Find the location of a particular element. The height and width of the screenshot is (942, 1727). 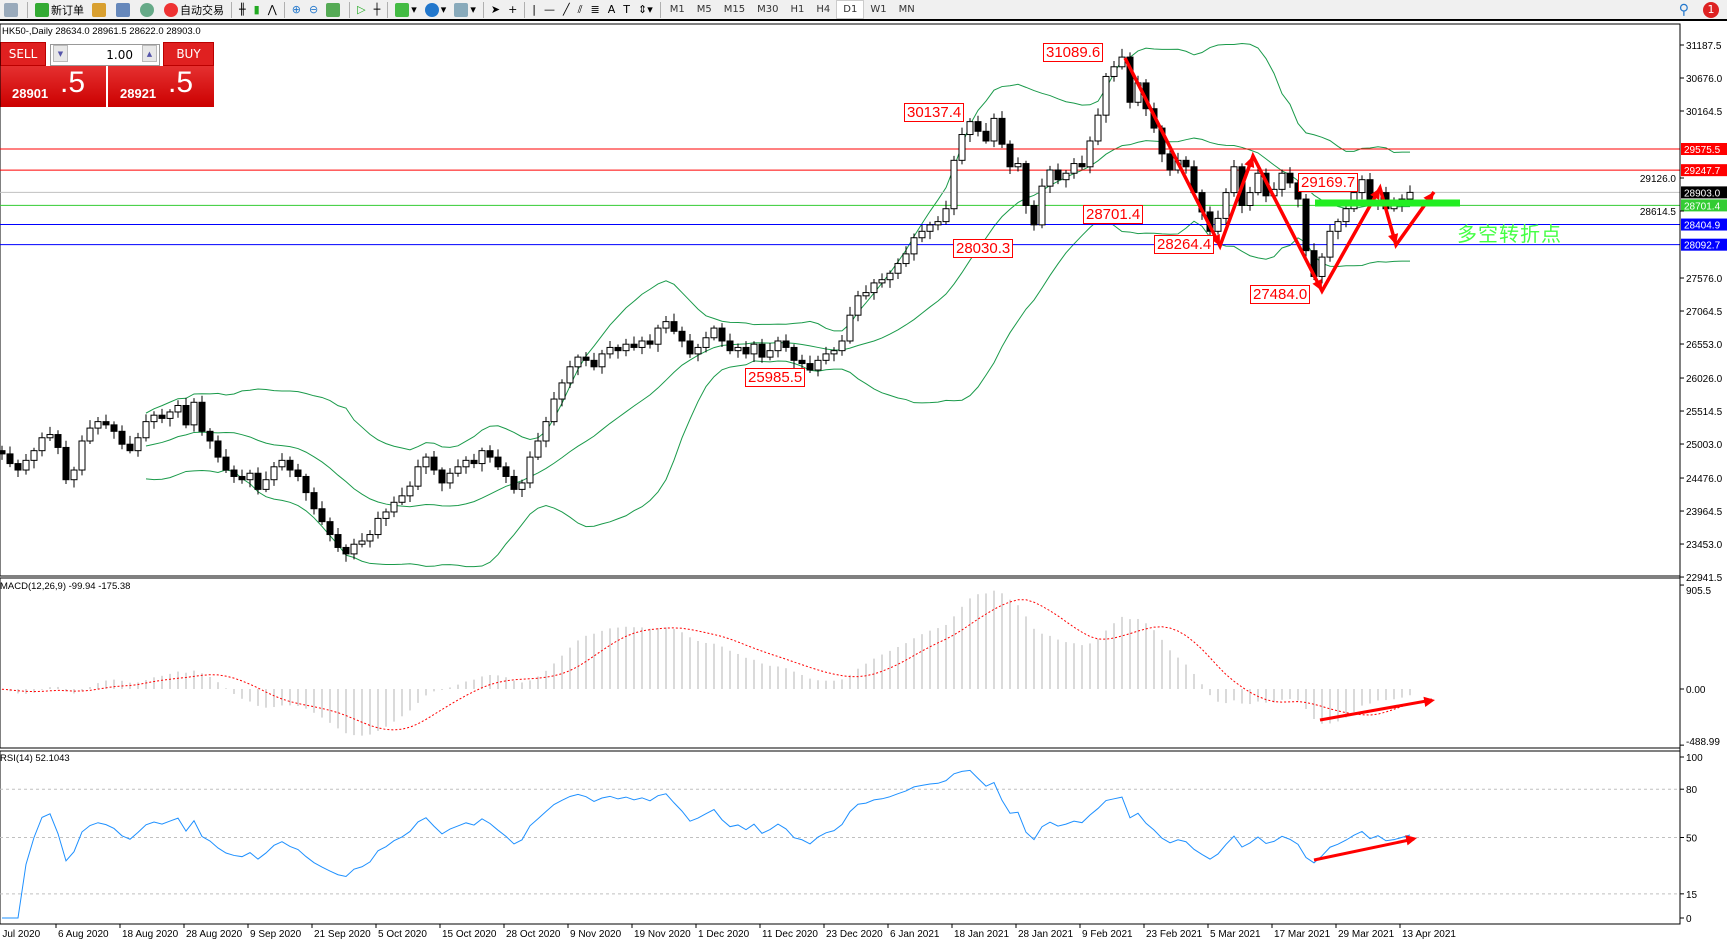

date-tick-label: 28 Jan 2021 is located at coordinates (1045, 934).